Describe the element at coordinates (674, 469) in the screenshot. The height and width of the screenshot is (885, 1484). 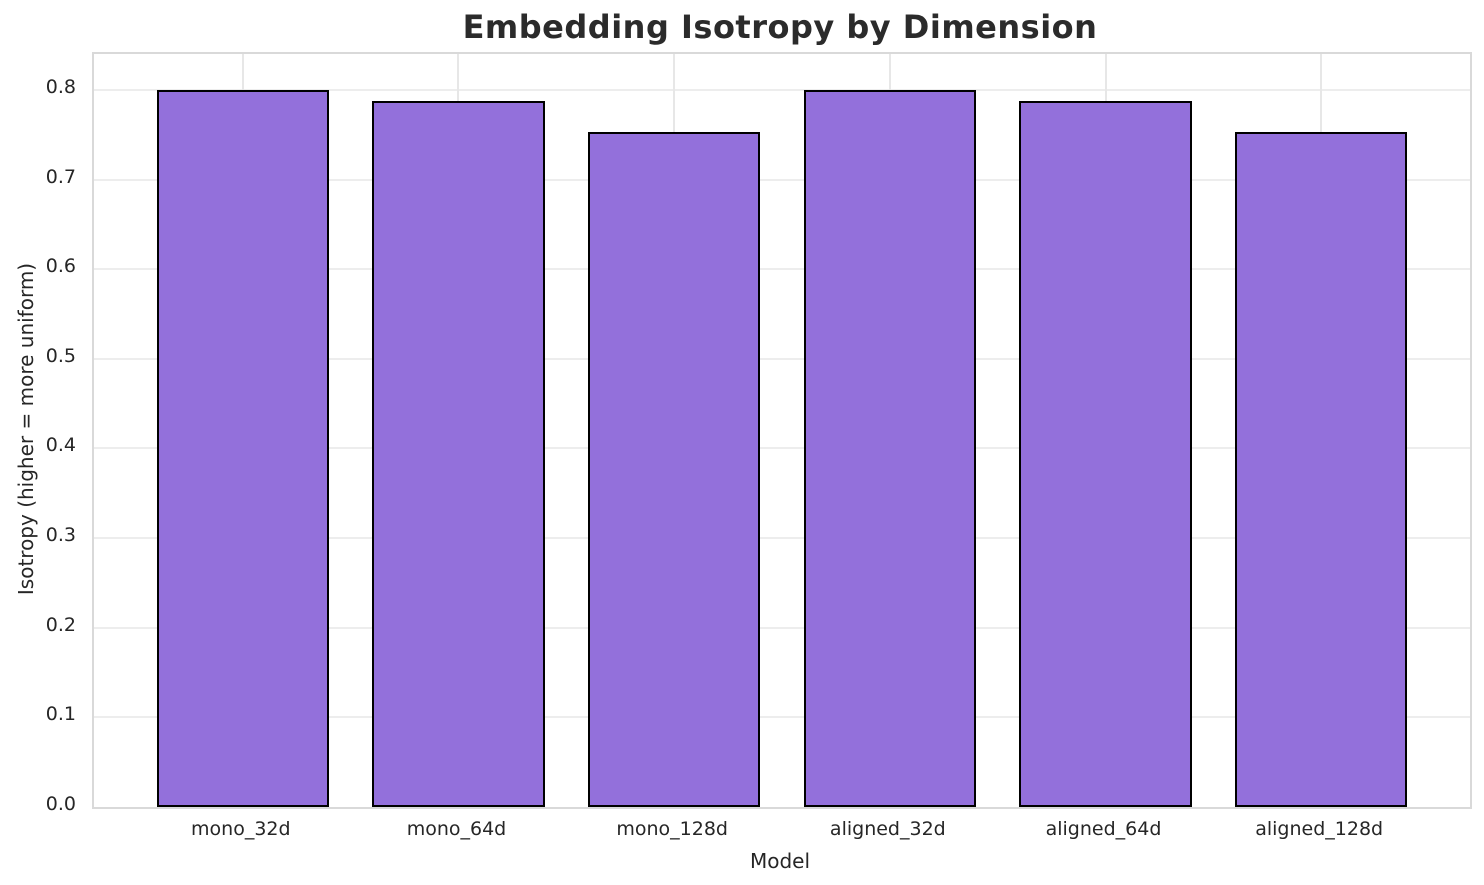
I see `bar-mono_128d` at that location.